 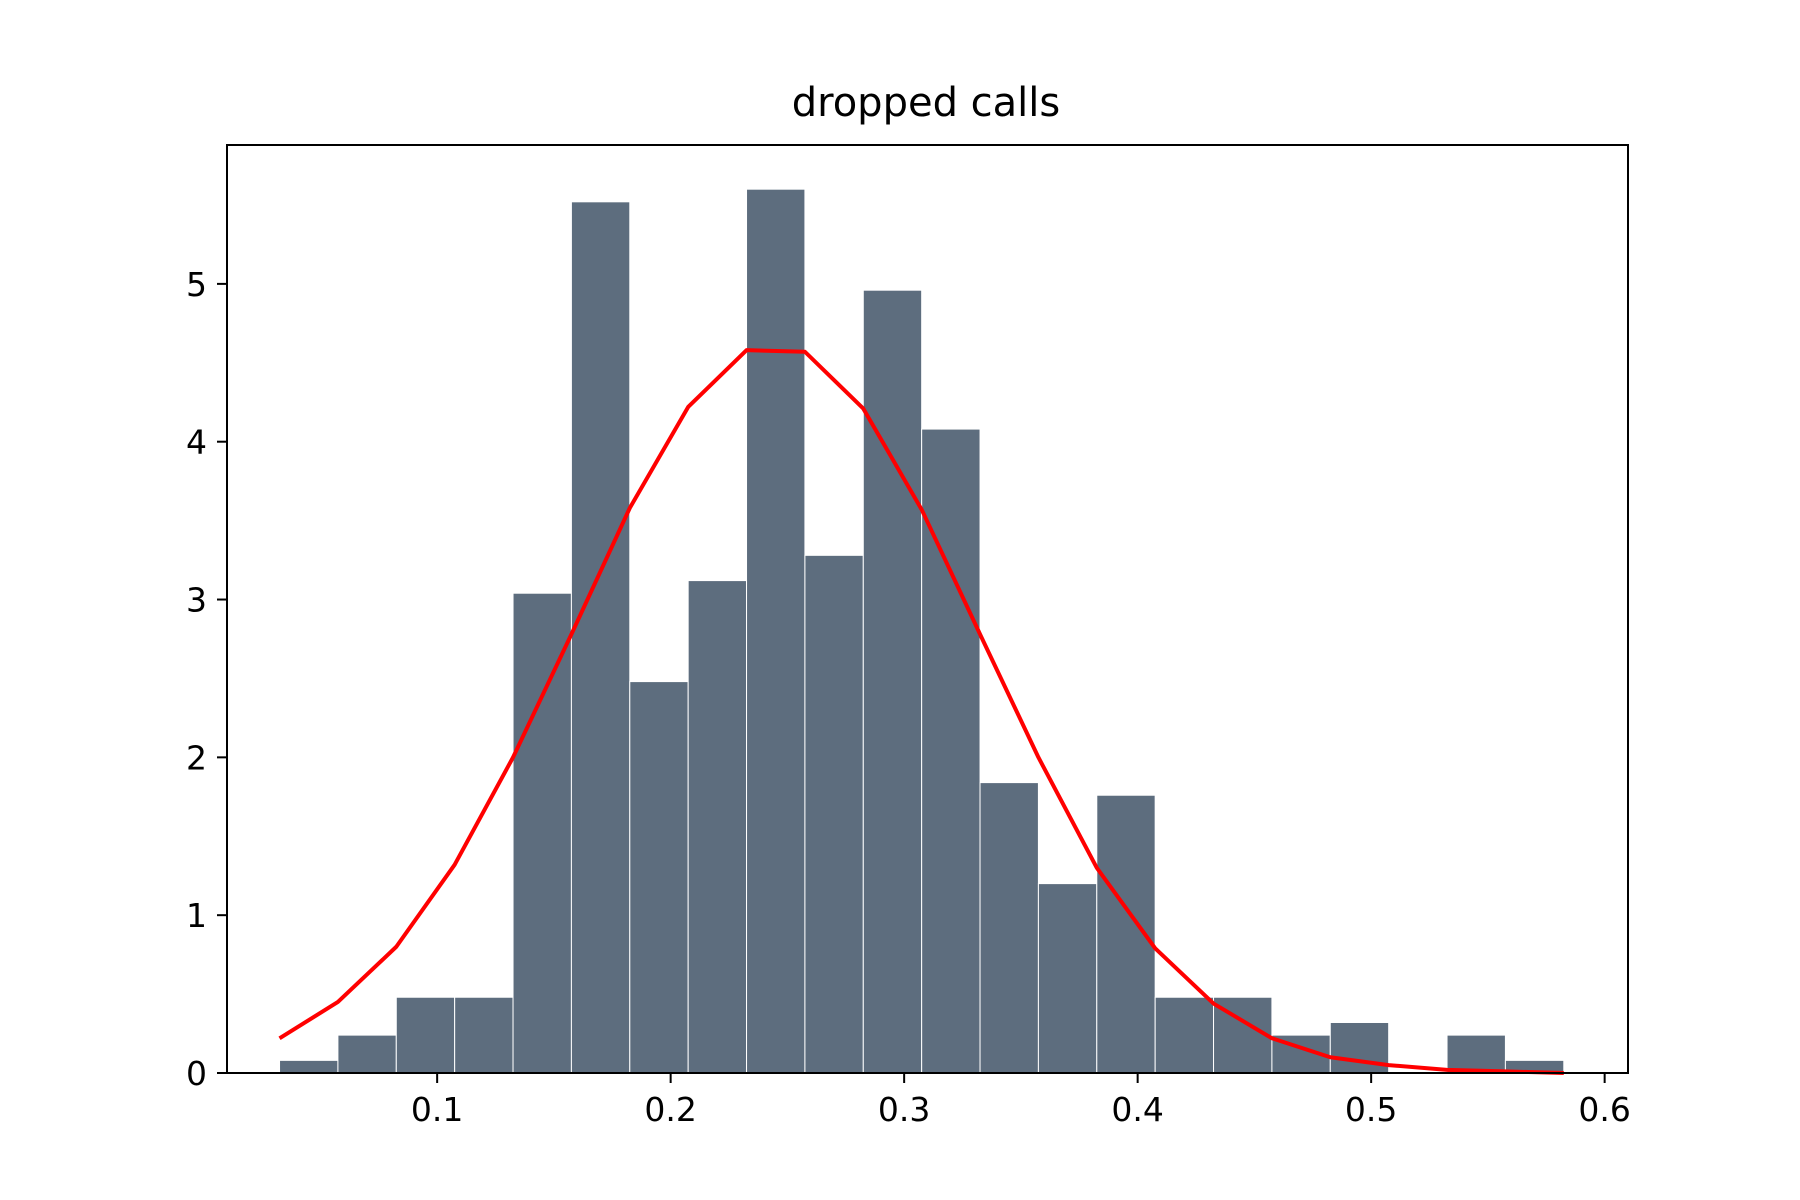 What do you see at coordinates (926, 103) in the screenshot?
I see `chart-title: dropped calls` at bounding box center [926, 103].